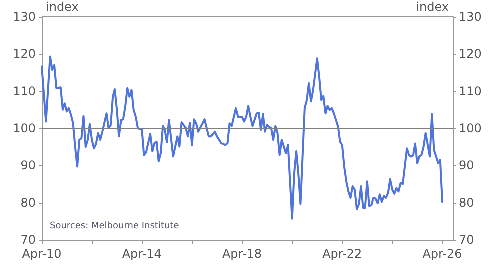  What do you see at coordinates (28, 203) in the screenshot?
I see `y-tick-label: 80` at bounding box center [28, 203].